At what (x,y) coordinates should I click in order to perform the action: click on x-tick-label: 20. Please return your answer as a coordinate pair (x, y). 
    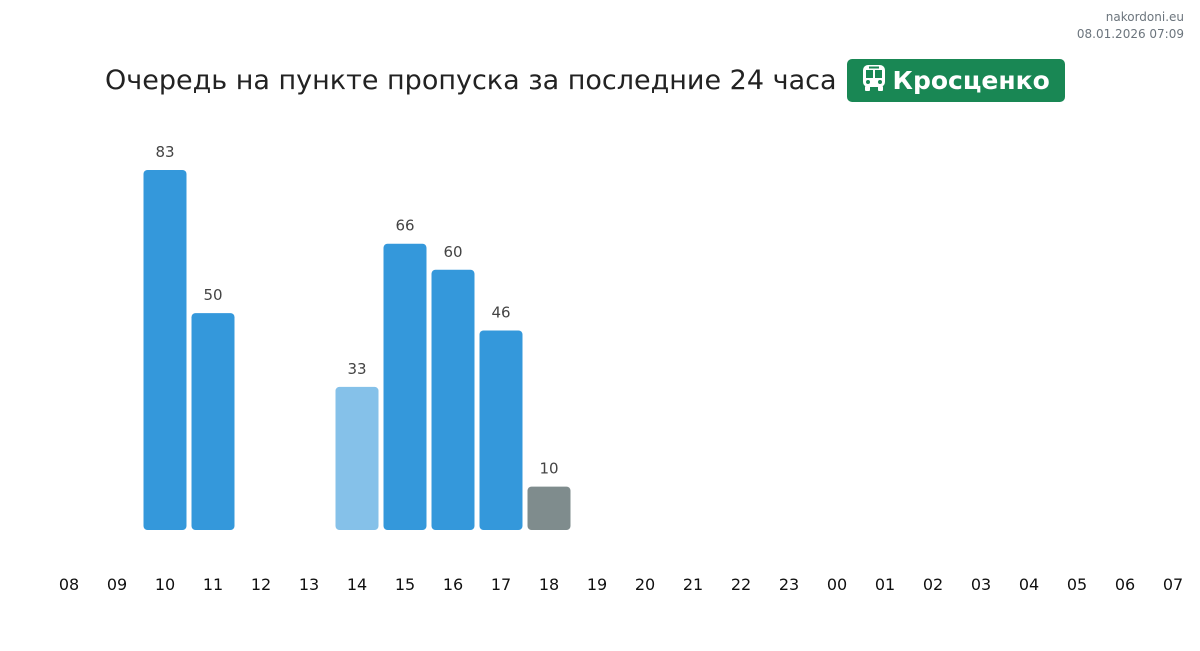
    Looking at the image, I should click on (645, 584).